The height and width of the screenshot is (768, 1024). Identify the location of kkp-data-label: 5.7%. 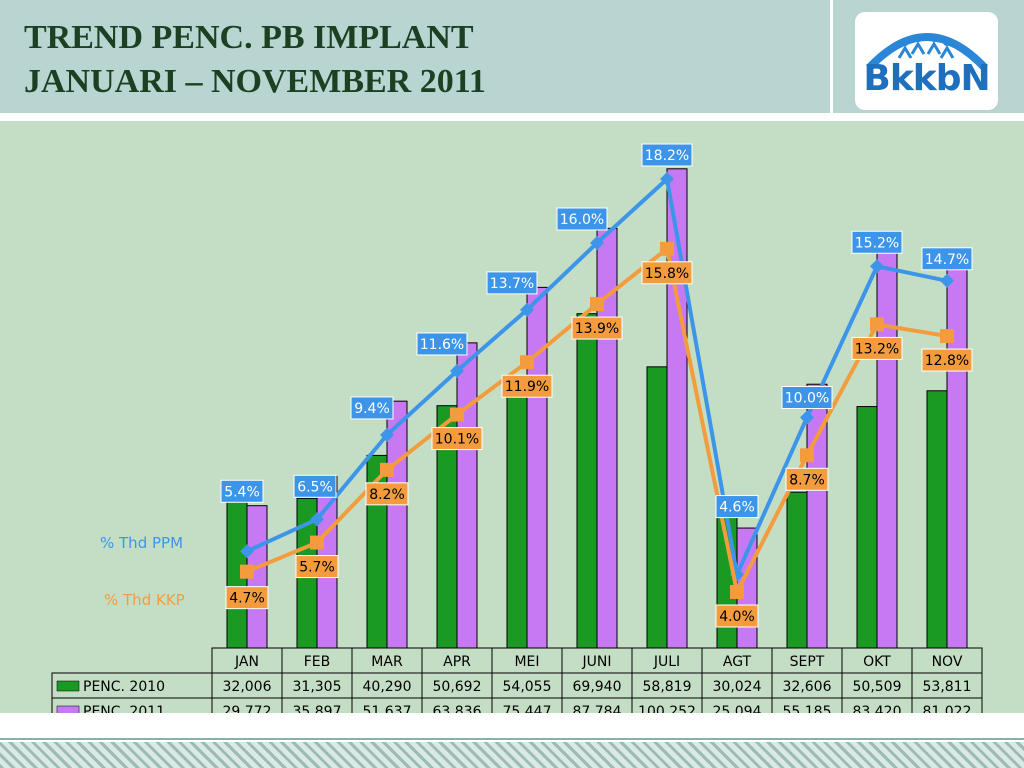
(317, 568).